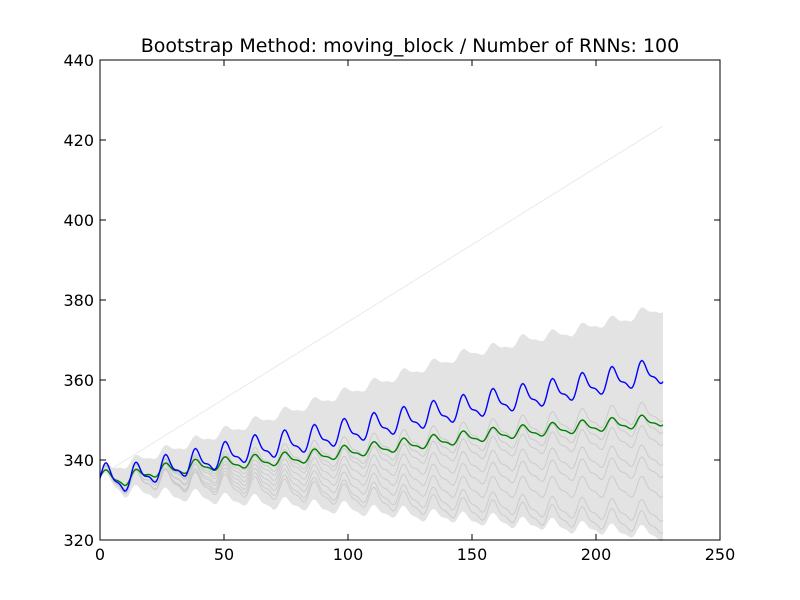  I want to click on x-tick-label-1: 50, so click(224, 554).